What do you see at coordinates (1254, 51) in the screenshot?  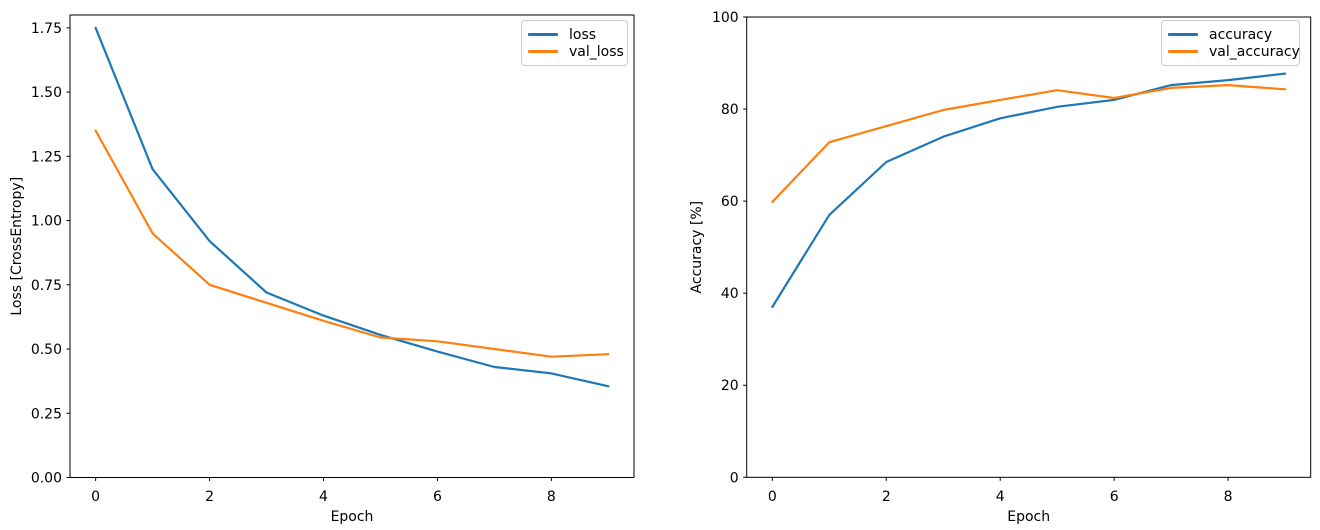 I see `legend-label-val-accuracy: val_accuracy` at bounding box center [1254, 51].